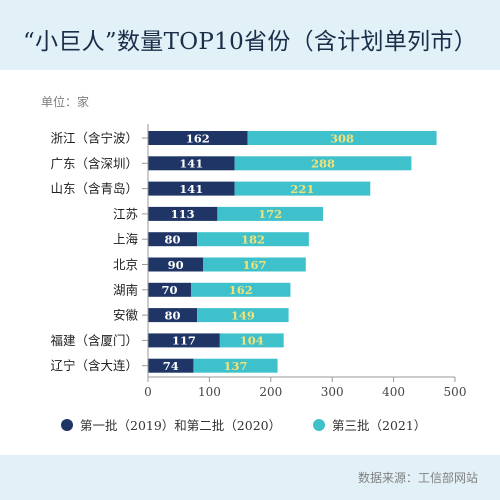 Image resolution: width=500 pixels, height=500 pixels. Describe the element at coordinates (250, 477) in the screenshot. I see `footer-banner: 数据来源：工信部网站` at that location.